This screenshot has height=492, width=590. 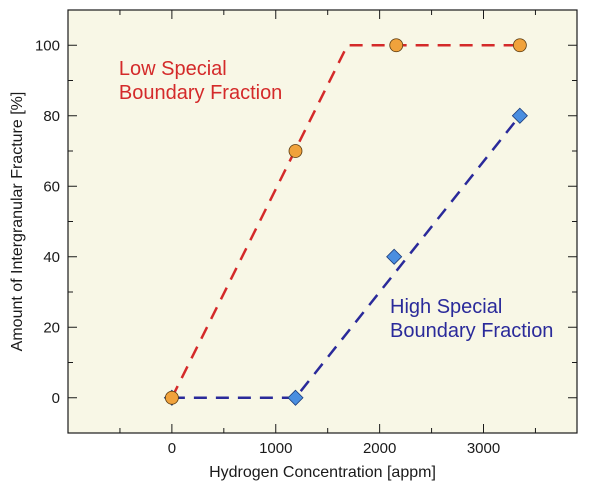 What do you see at coordinates (17, 222) in the screenshot?
I see `y-axis-label: Amount of Intergranular Fracture [%]` at bounding box center [17, 222].